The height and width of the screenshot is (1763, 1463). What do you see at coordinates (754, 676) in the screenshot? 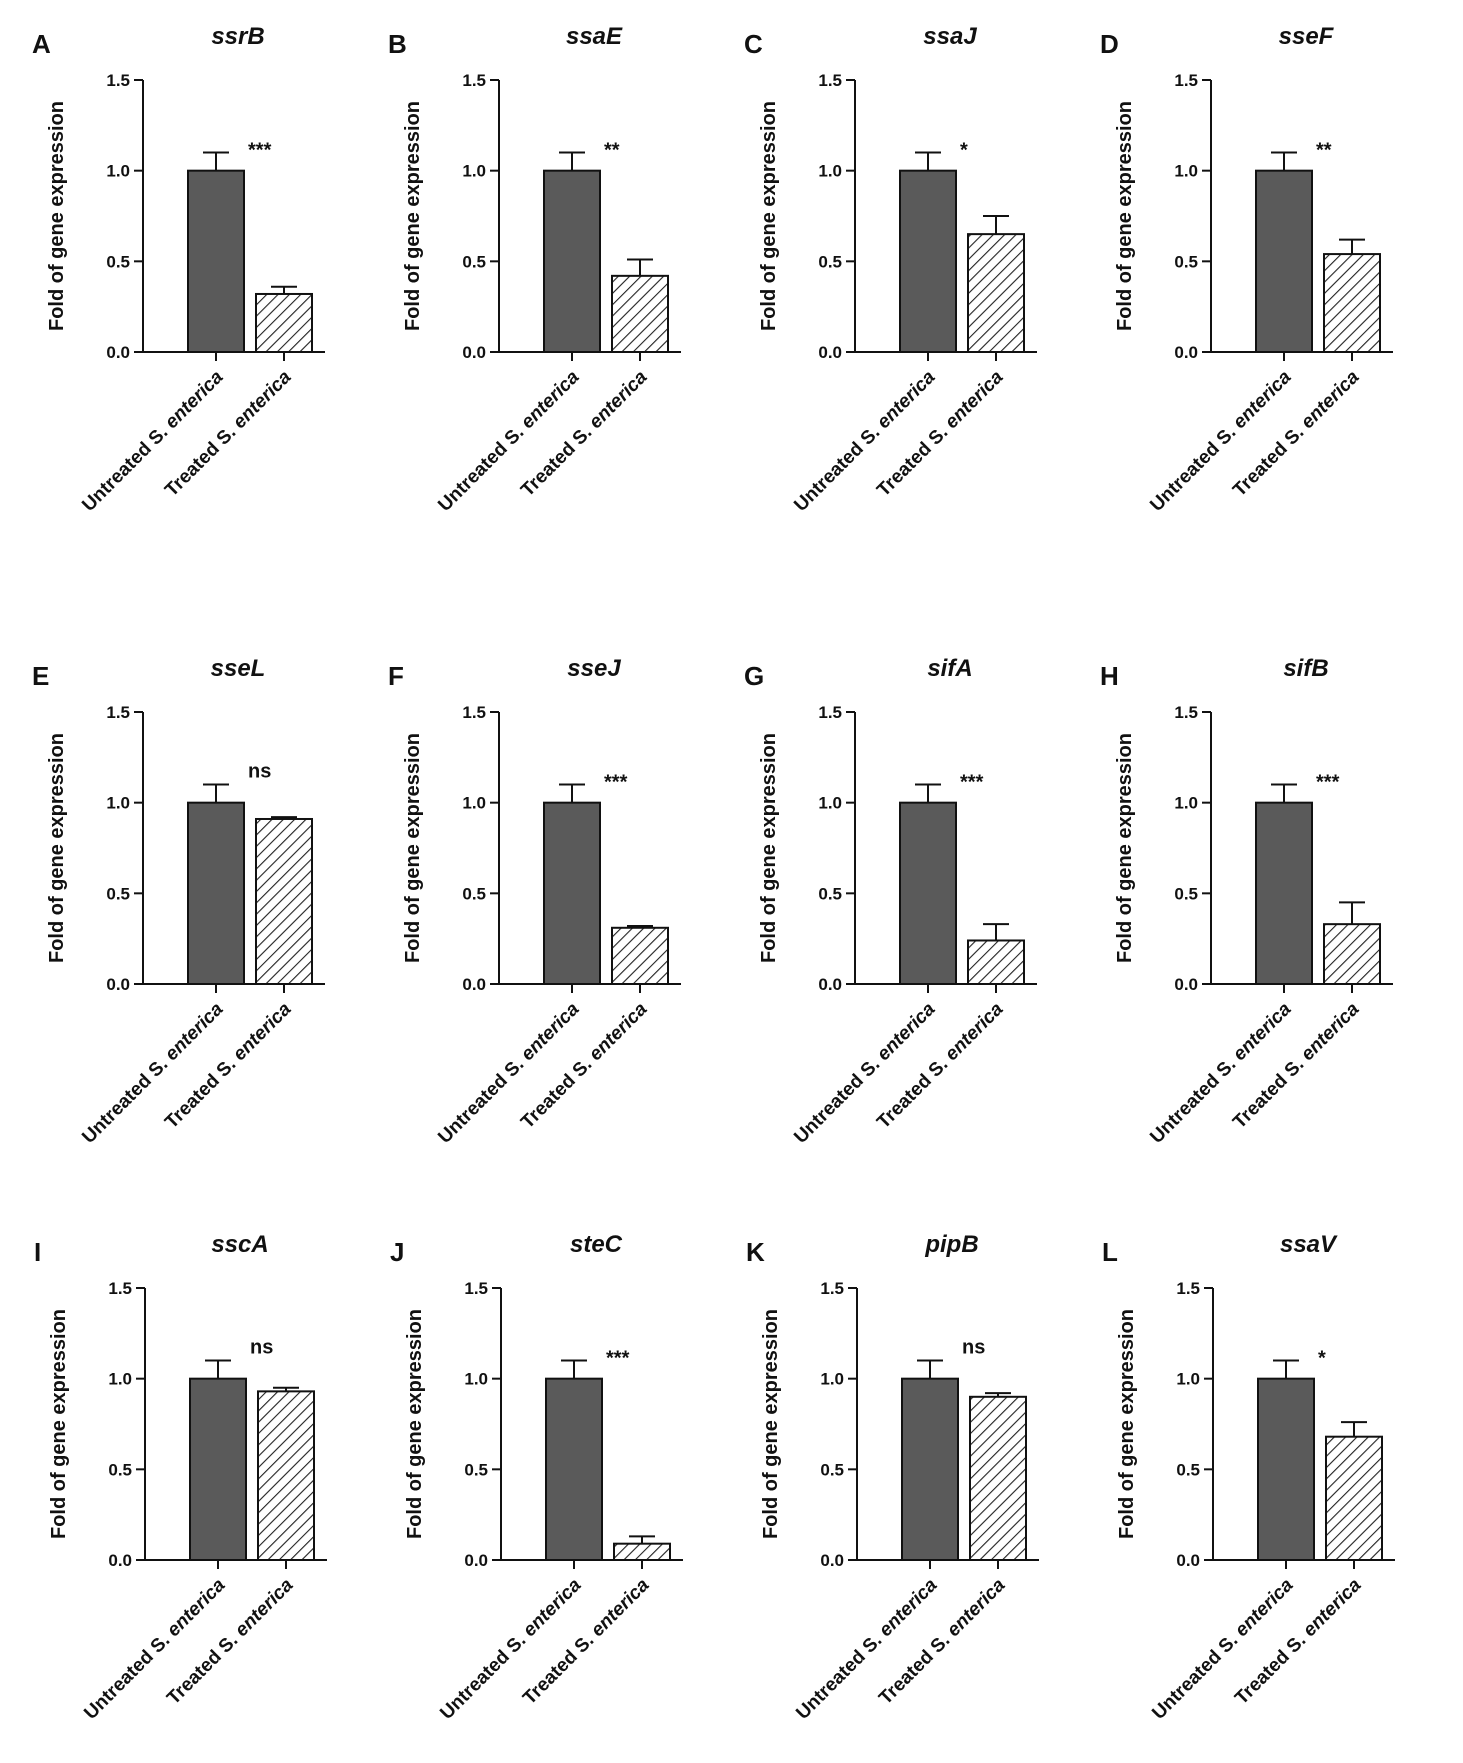
I see `panel-letter: G` at bounding box center [754, 676].